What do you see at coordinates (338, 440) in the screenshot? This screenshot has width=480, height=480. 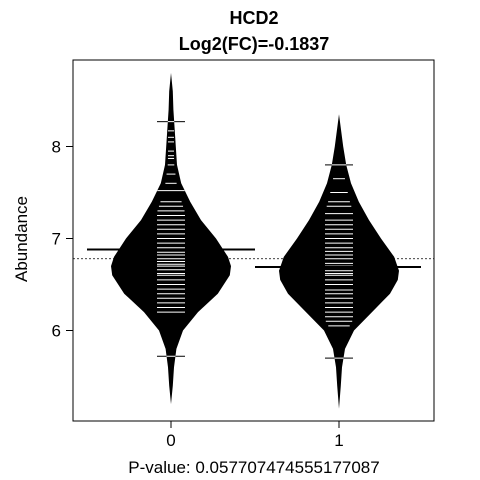 I see `x-tick-label: 1` at bounding box center [338, 440].